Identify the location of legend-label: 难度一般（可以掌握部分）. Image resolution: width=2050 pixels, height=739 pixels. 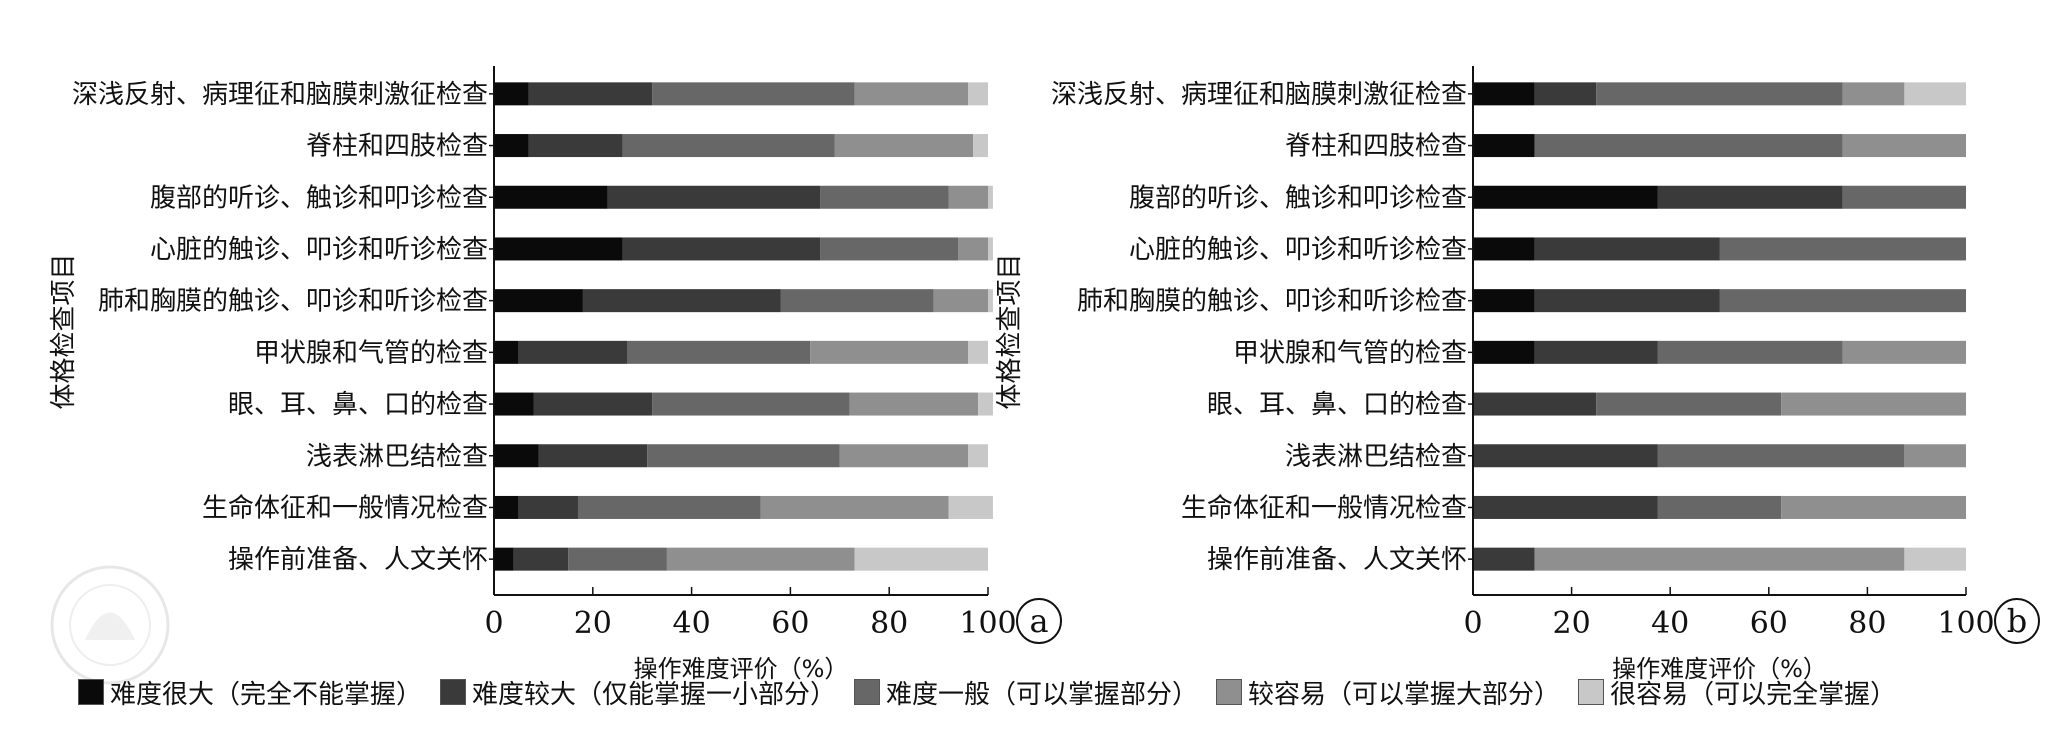
(1042, 694).